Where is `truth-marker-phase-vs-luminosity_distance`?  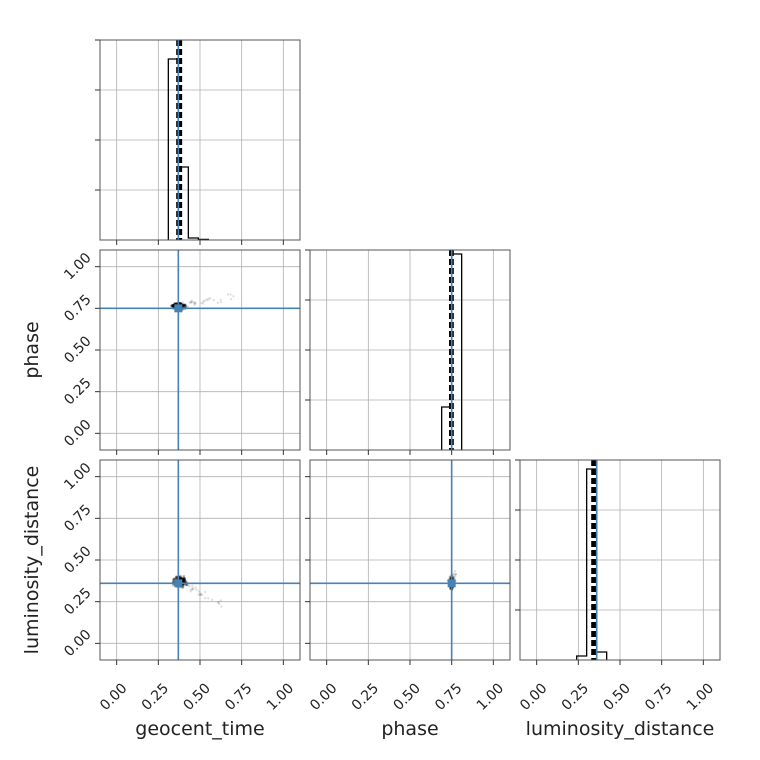 truth-marker-phase-vs-luminosity_distance is located at coordinates (451, 583).